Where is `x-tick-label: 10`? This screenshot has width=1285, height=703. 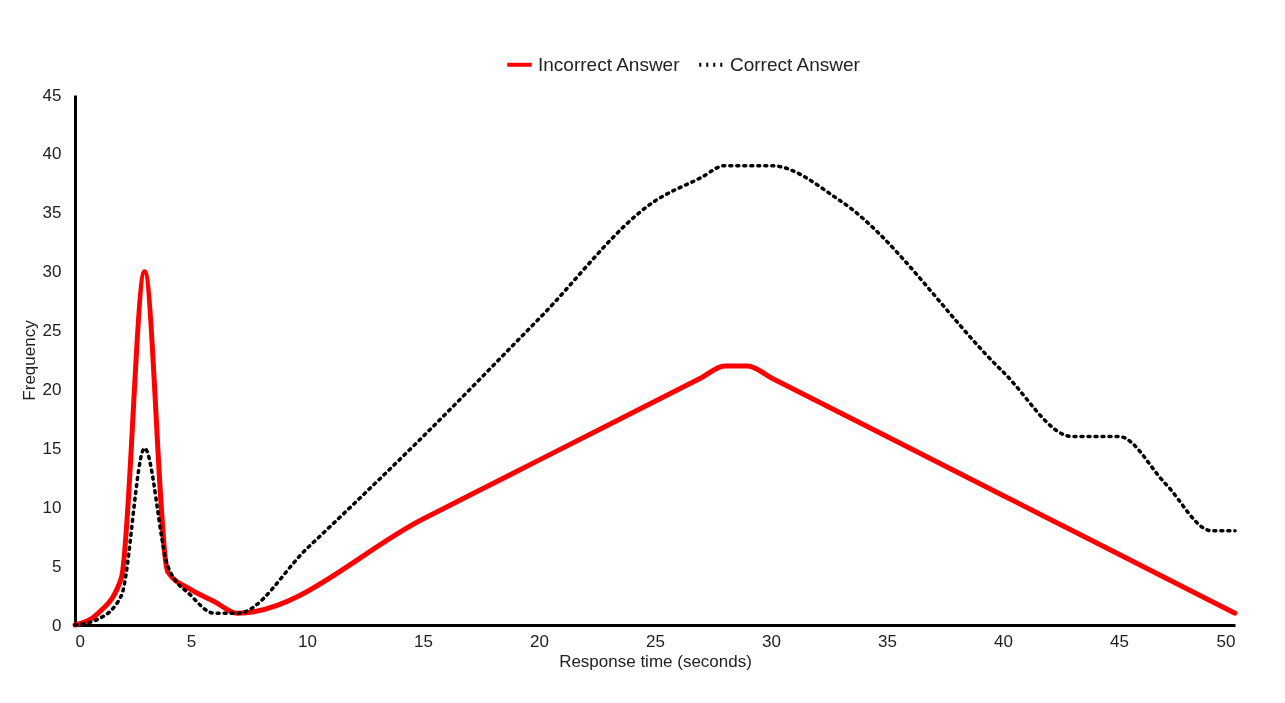
x-tick-label: 10 is located at coordinates (307, 641).